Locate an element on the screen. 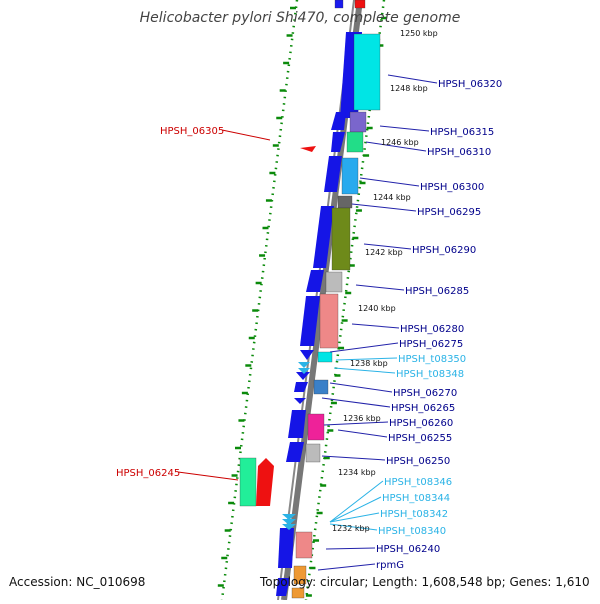  scale-label: 1236 kbp is located at coordinates (362, 418).